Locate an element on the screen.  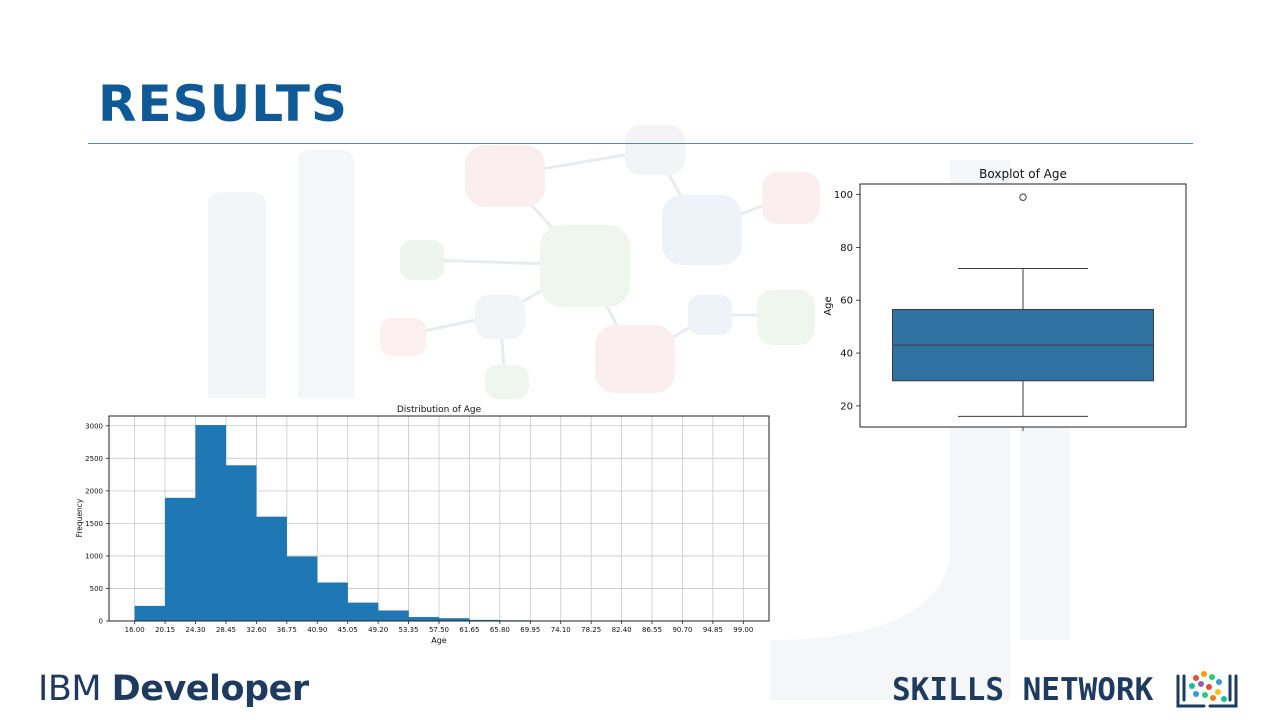
developer-logo-text: Developer is located at coordinates (210, 689).